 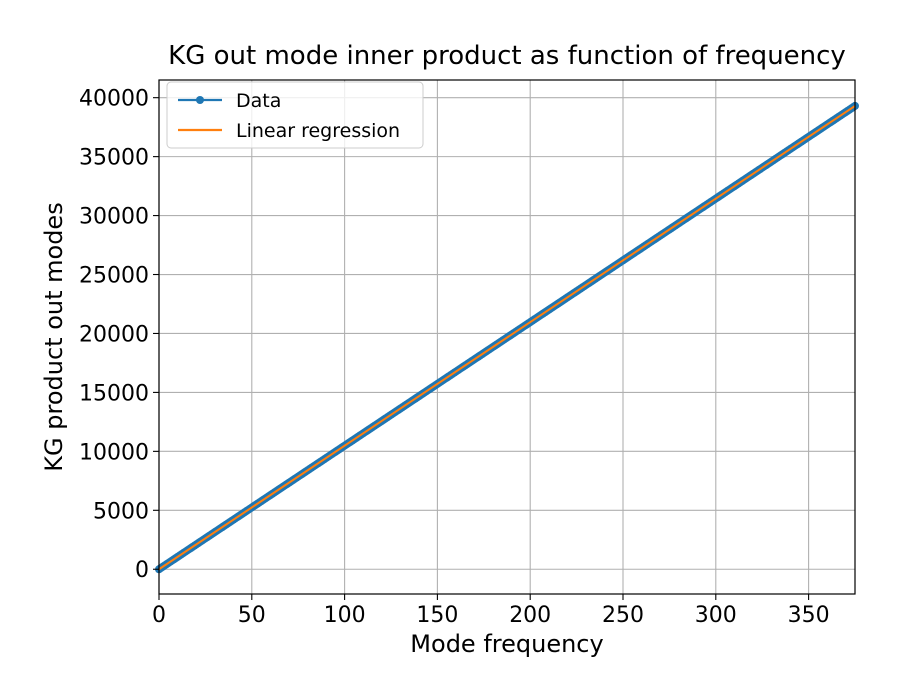 What do you see at coordinates (54, 336) in the screenshot?
I see `y-axis-label: KG product out modes` at bounding box center [54, 336].